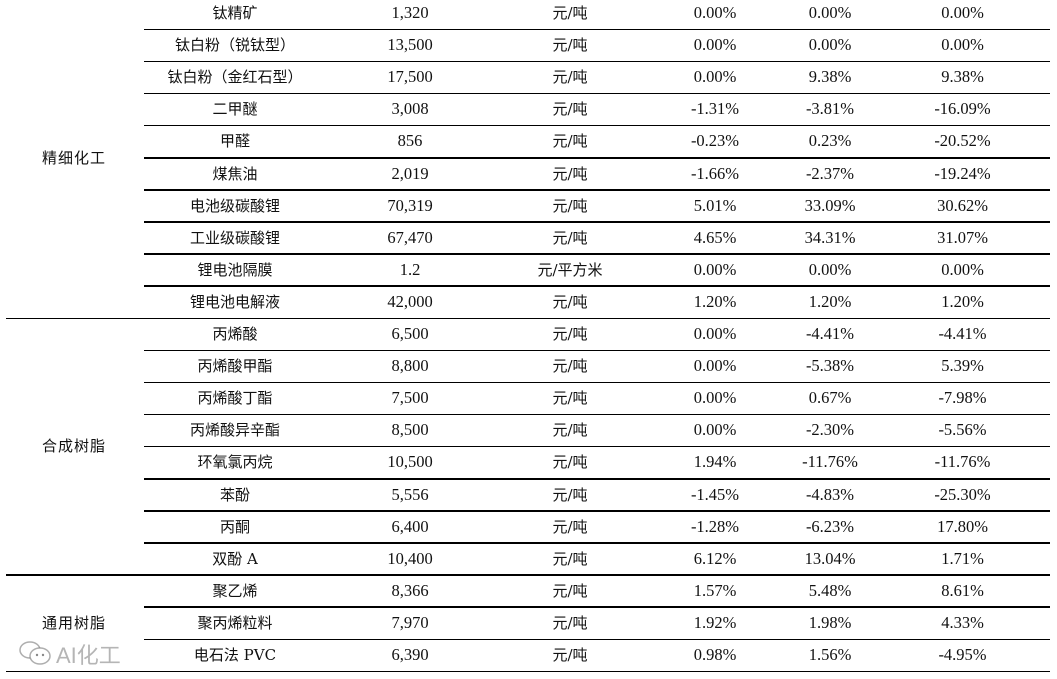 This screenshot has width=1057, height=679. Describe the element at coordinates (962, 526) in the screenshot. I see `cell-c3: 17.80%` at that location.